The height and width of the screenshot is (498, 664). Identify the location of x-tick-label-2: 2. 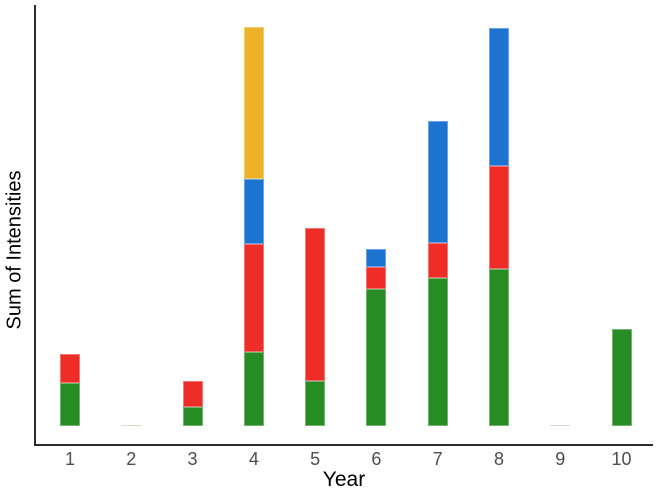
(131, 459).